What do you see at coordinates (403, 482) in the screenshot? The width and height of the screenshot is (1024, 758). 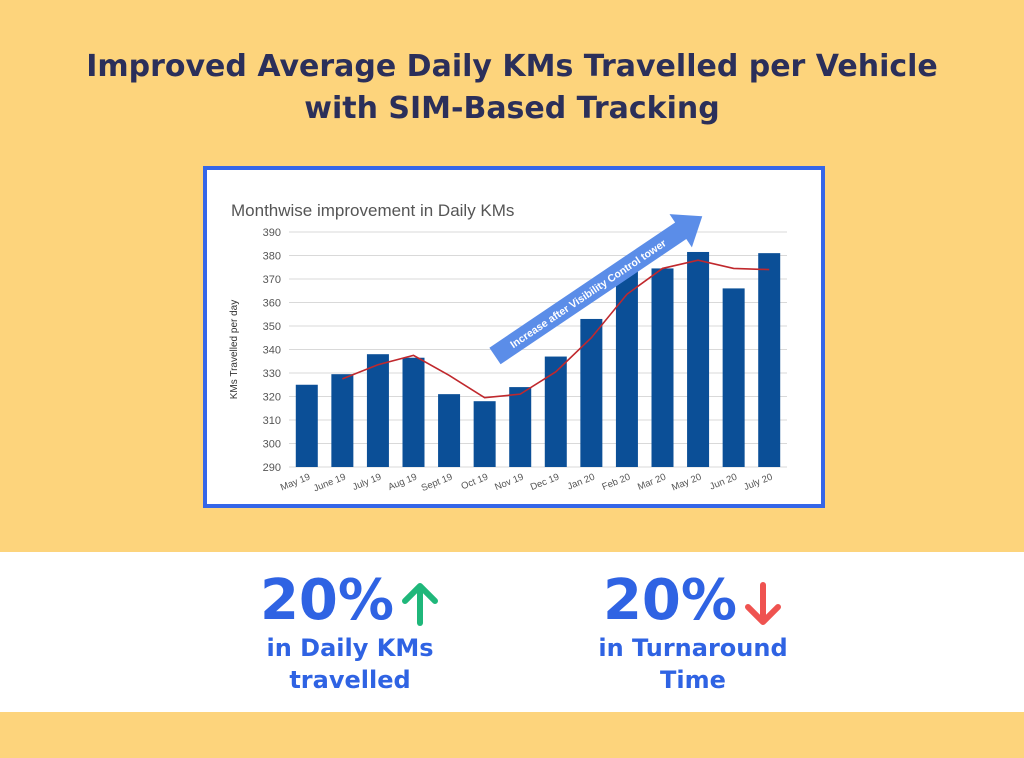 I see `x-tick-label: Aug 19` at bounding box center [403, 482].